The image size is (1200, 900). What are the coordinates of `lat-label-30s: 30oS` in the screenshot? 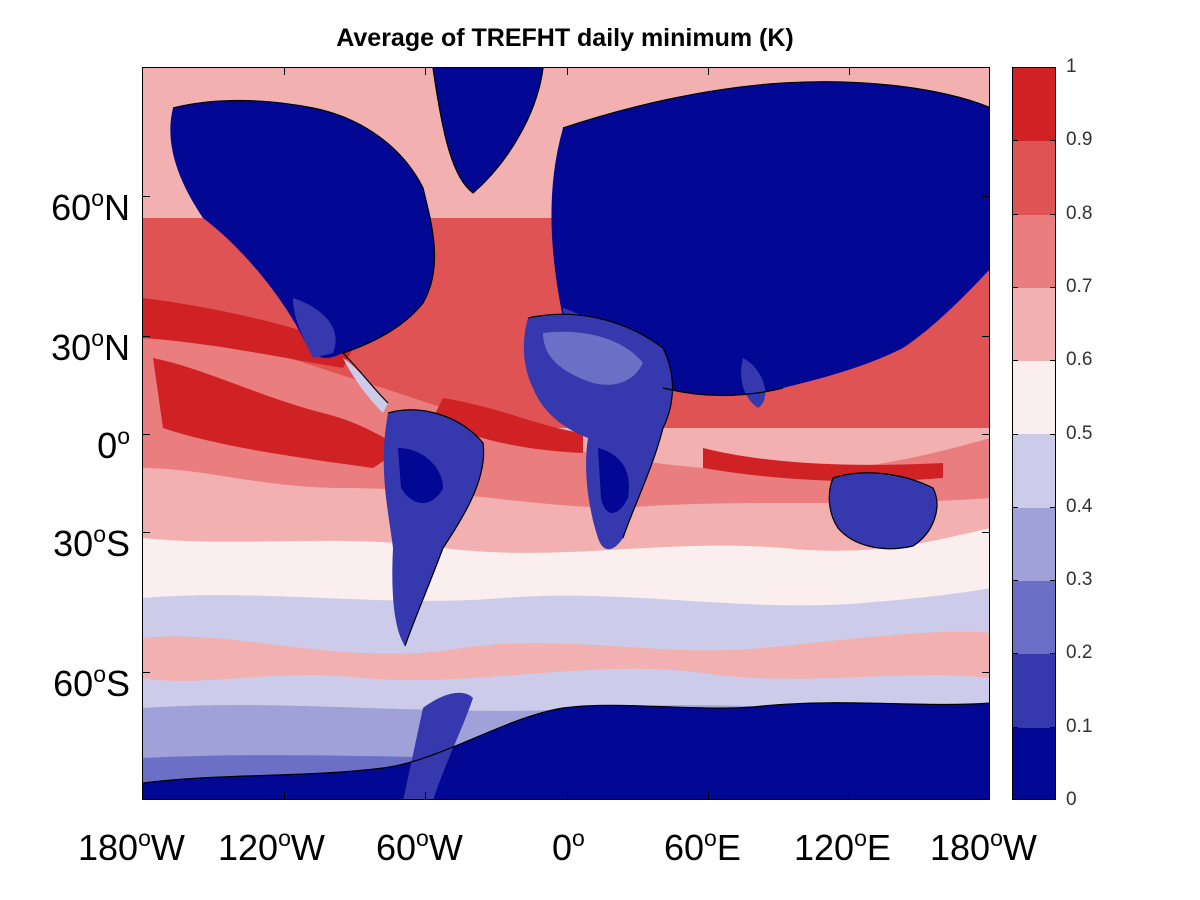 It's located at (91, 542).